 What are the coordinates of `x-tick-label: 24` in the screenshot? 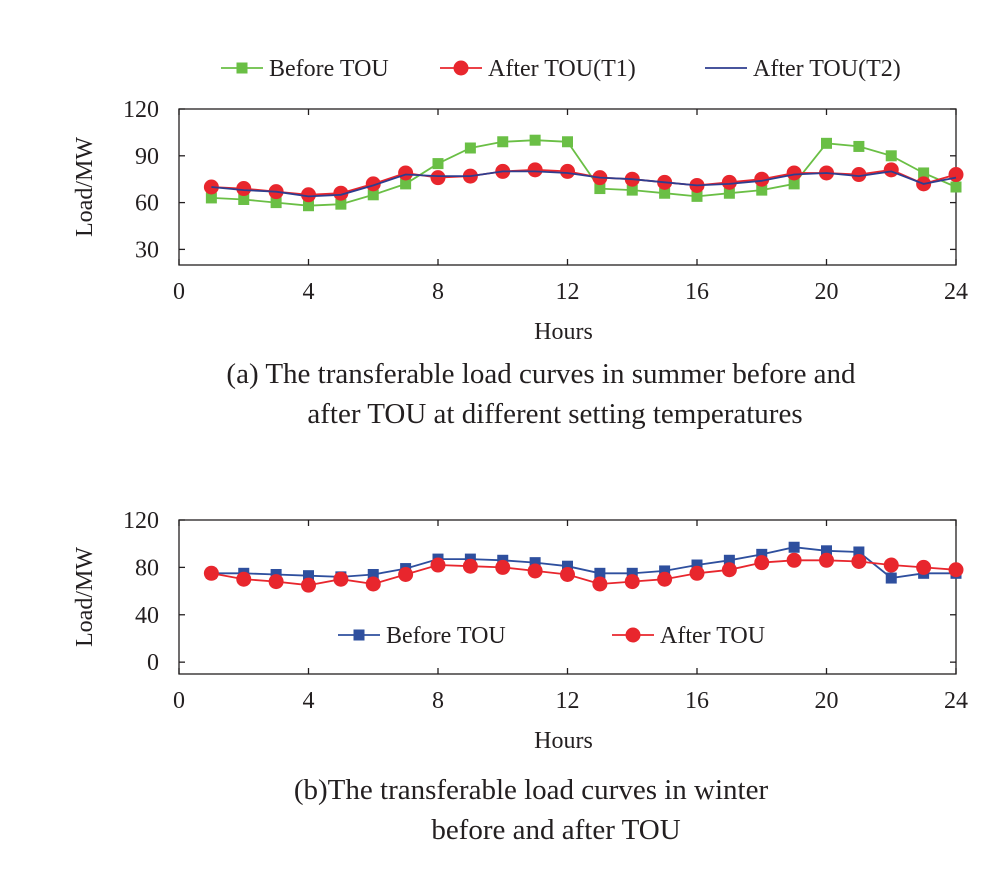 It's located at (956, 701).